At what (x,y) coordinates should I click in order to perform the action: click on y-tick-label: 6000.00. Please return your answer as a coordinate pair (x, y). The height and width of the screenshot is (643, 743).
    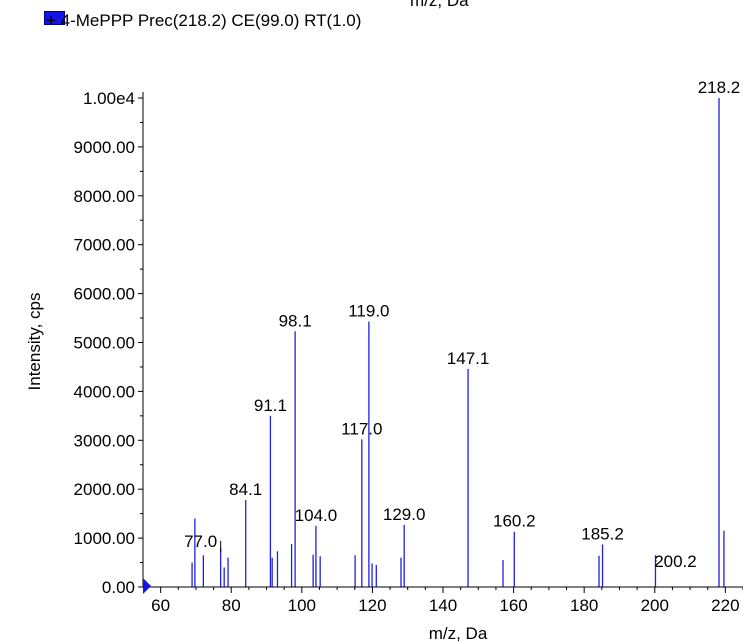
    Looking at the image, I should click on (104, 294).